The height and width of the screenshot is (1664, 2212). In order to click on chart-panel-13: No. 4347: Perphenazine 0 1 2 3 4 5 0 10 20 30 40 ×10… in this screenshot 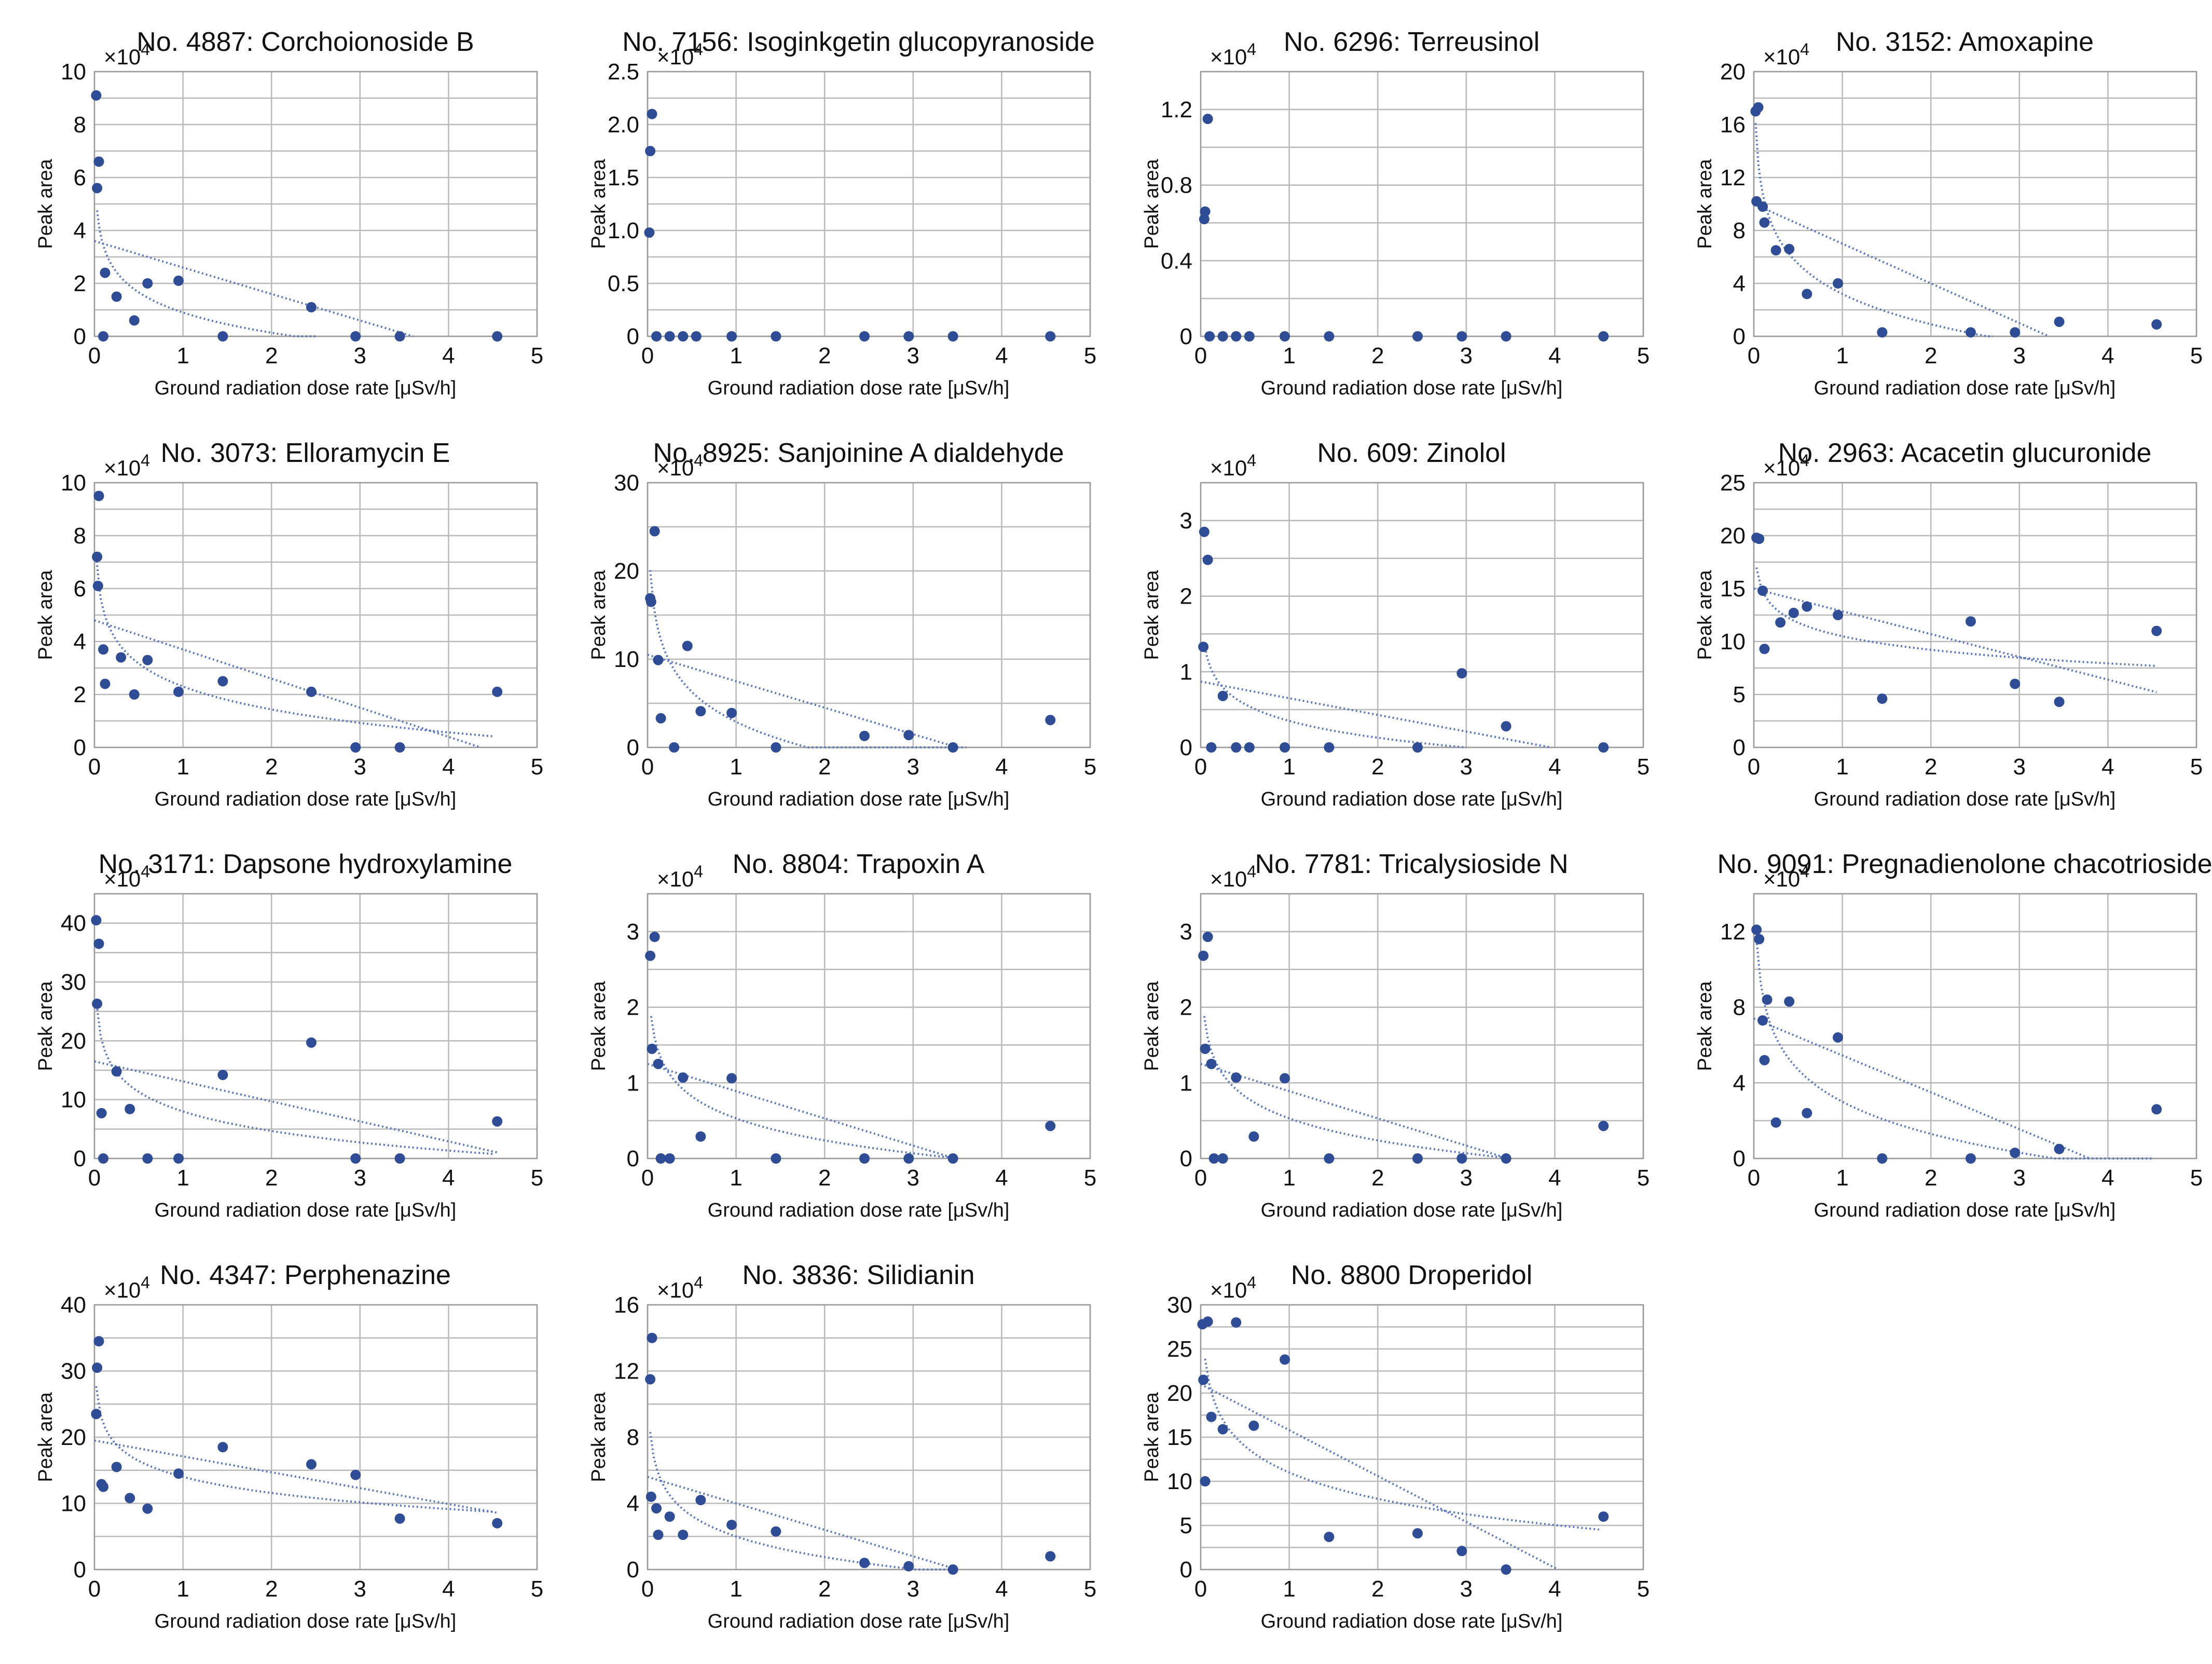, I will do `click(276, 1440)`.